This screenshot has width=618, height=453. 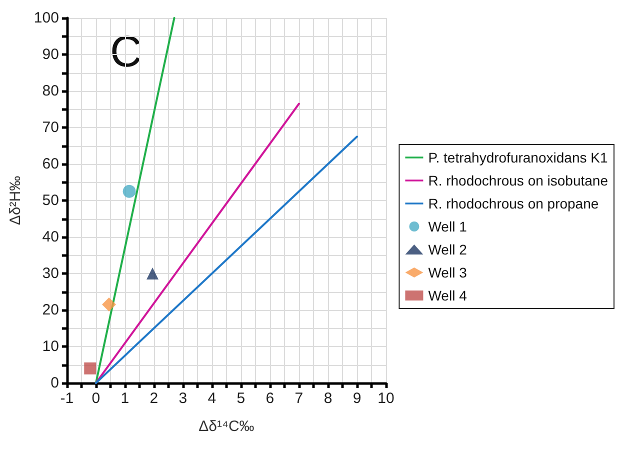 What do you see at coordinates (328, 398) in the screenshot?
I see `x-tick-label: 8` at bounding box center [328, 398].